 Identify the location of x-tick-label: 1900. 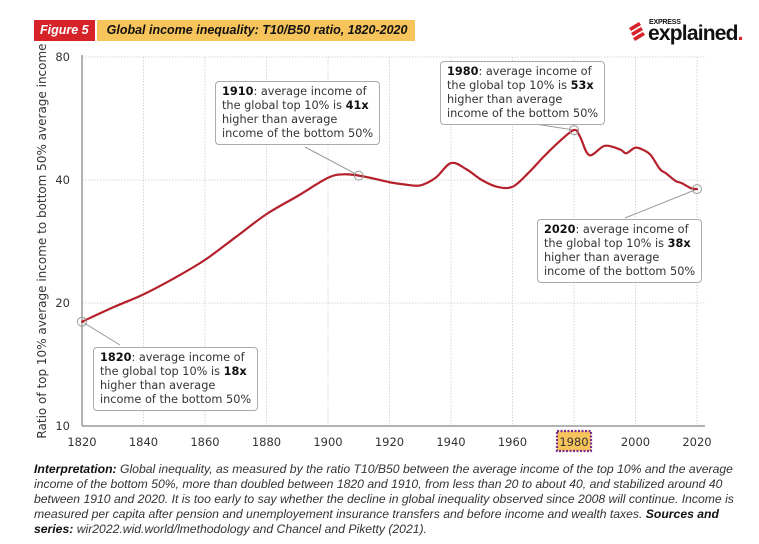
(327, 442).